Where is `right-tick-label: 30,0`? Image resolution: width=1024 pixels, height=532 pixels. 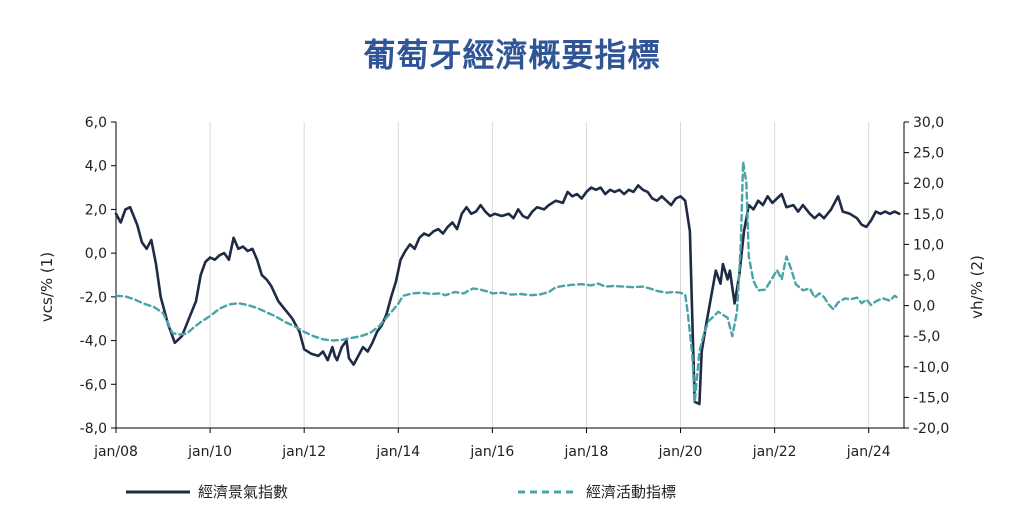
right-tick-label: 30,0 is located at coordinates (928, 123).